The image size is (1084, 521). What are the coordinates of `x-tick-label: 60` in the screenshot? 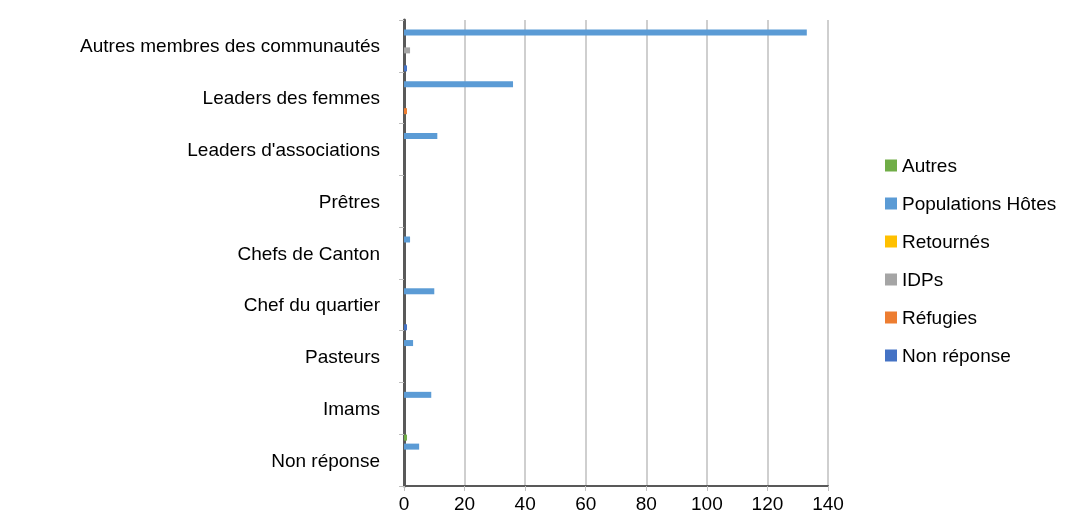 It's located at (586, 503).